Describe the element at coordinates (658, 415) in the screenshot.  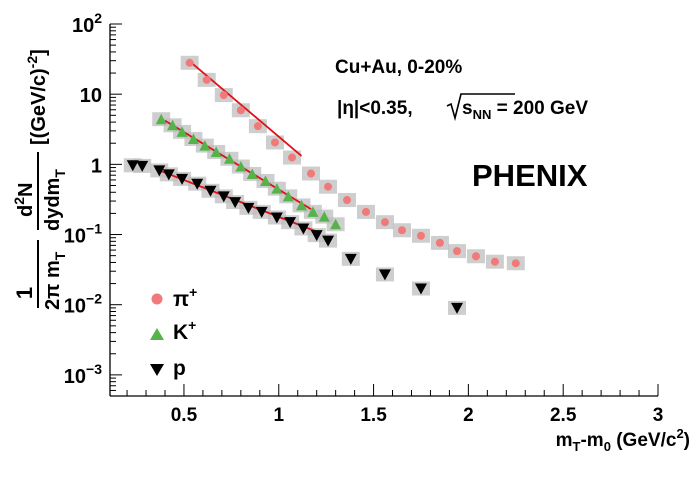
I see `x-tick-label: 3` at that location.